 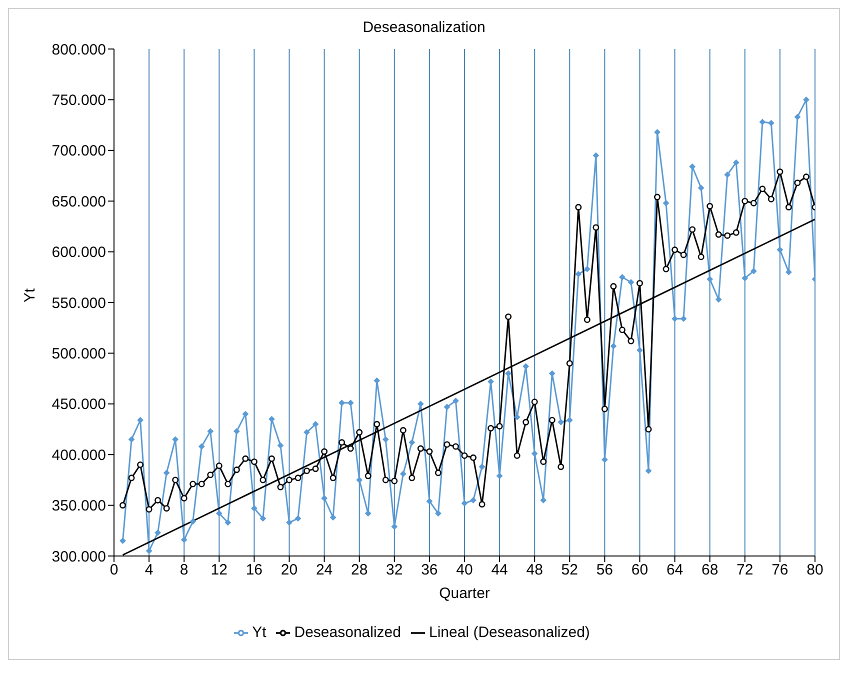 I want to click on x-tick-label: 16, so click(x=254, y=570).